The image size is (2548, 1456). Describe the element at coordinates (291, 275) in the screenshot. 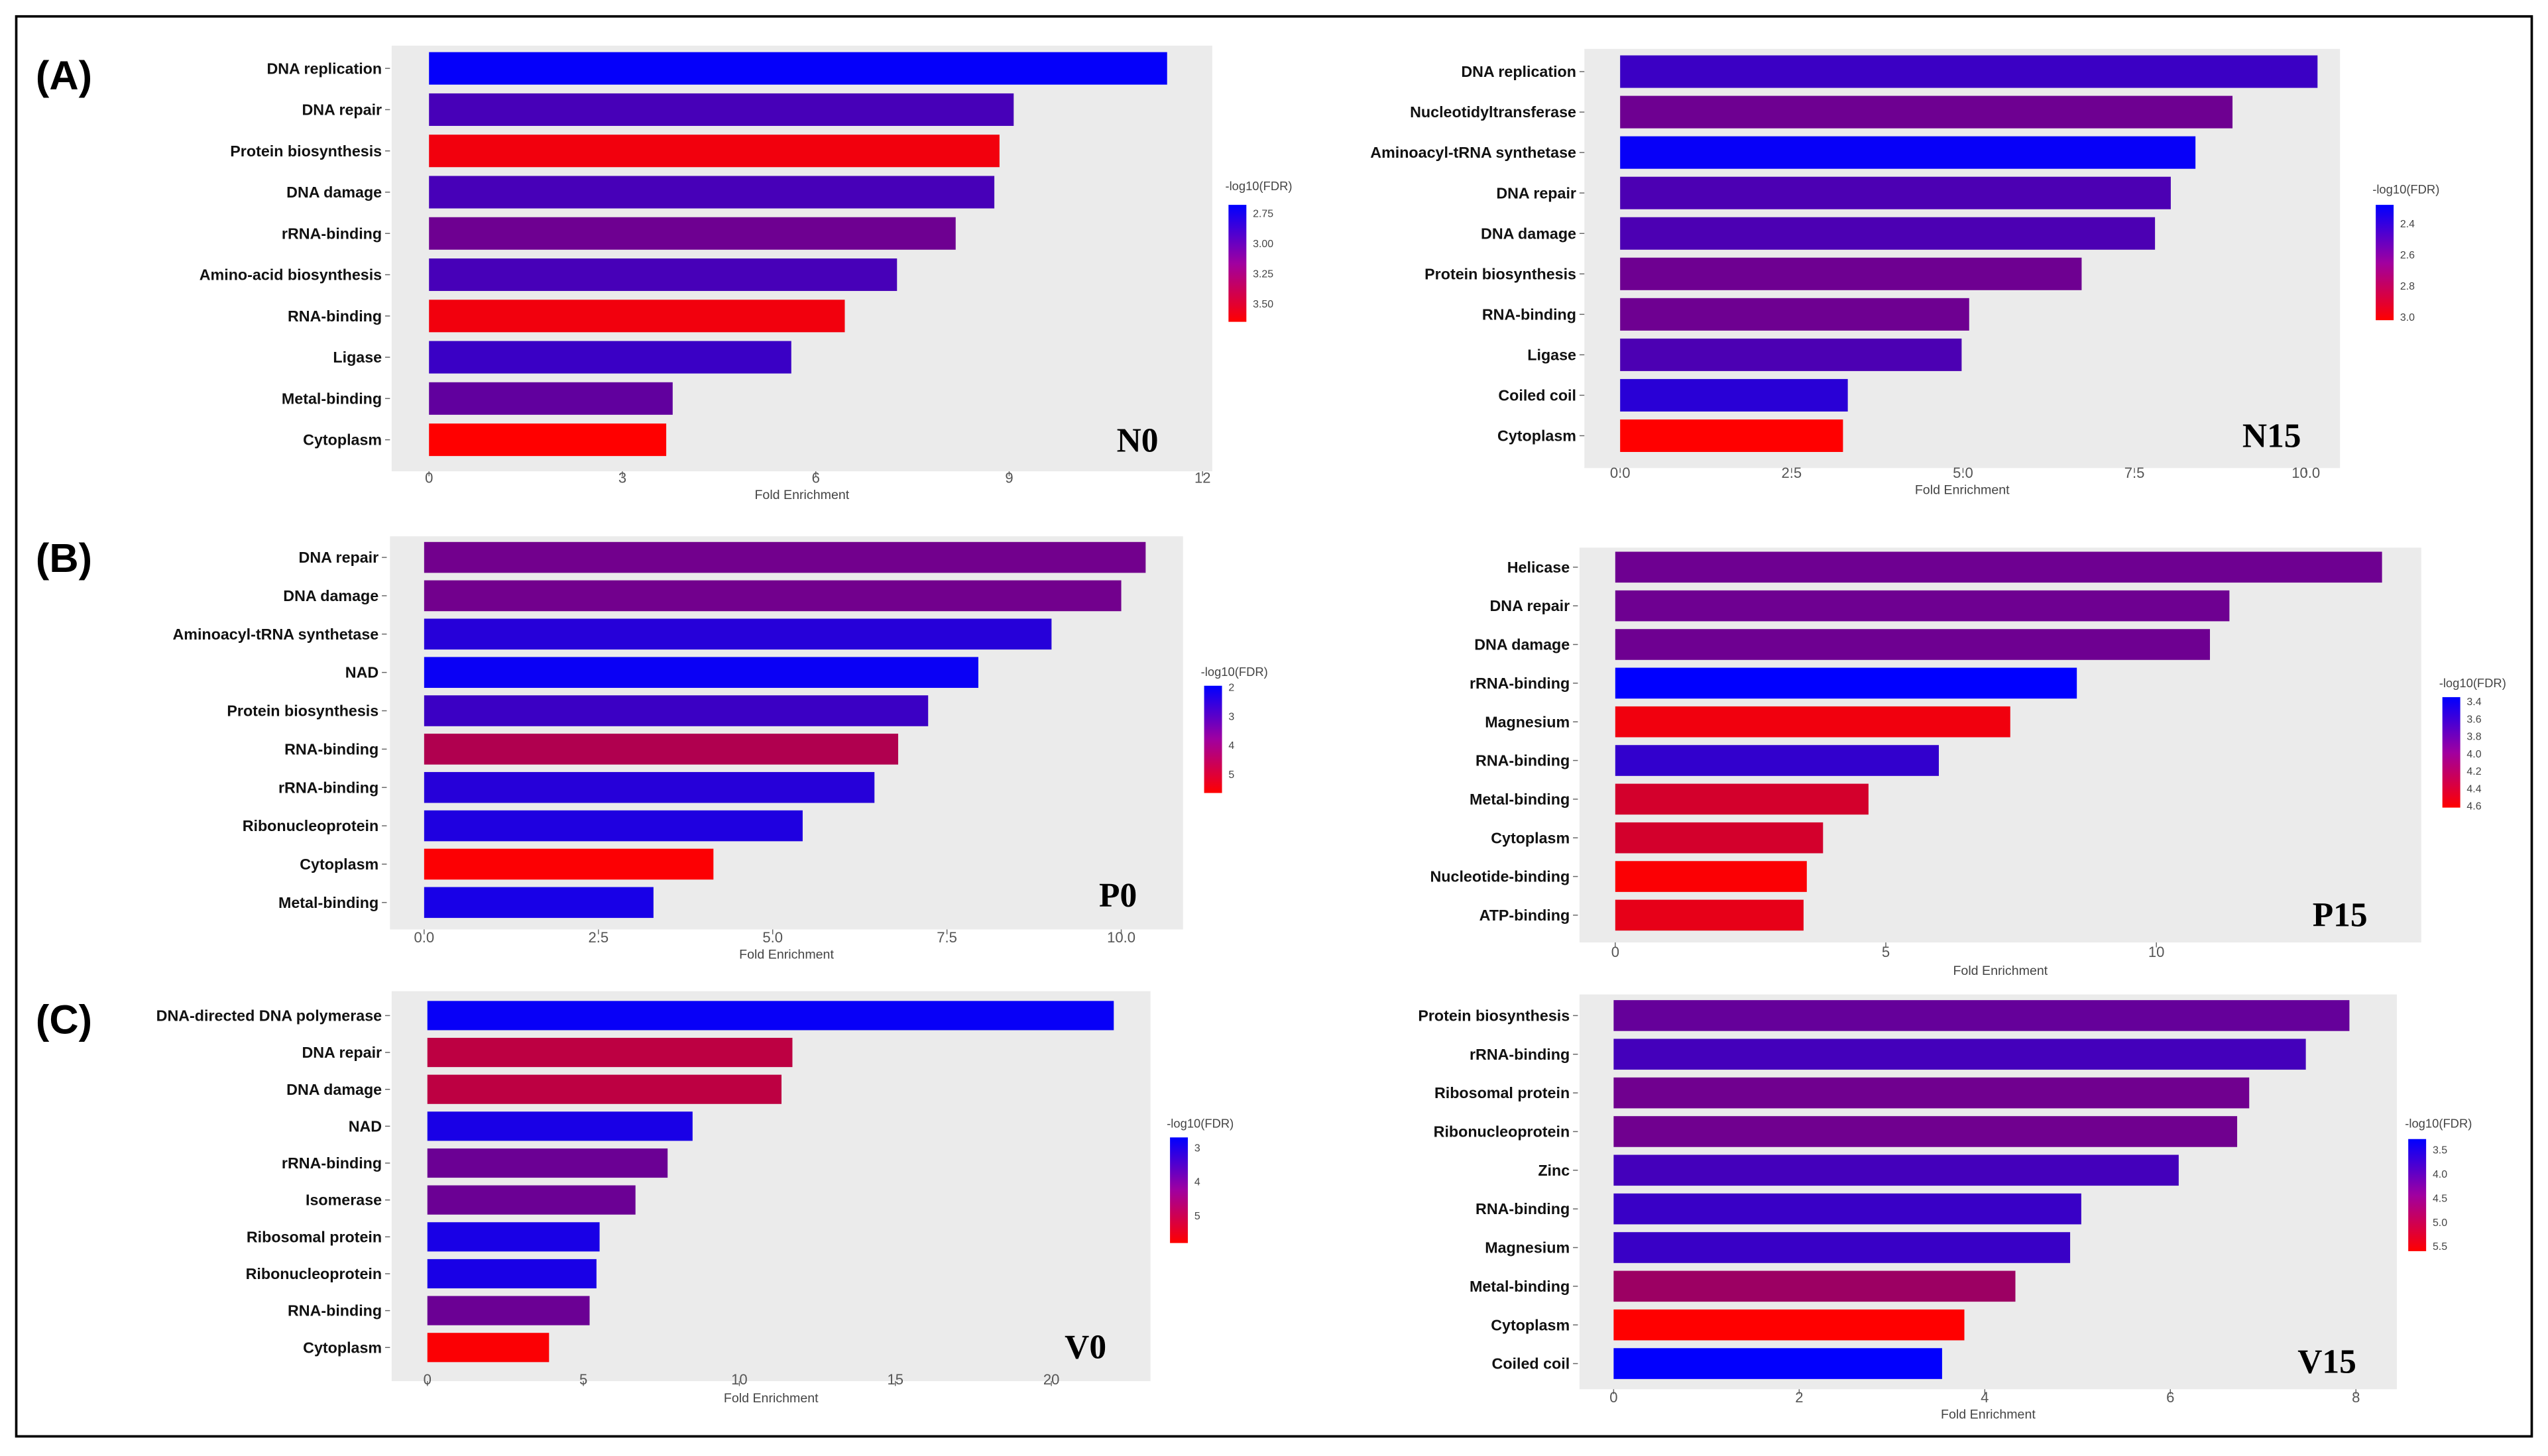

I see `category-label: Amino-acid biosynthesis` at that location.